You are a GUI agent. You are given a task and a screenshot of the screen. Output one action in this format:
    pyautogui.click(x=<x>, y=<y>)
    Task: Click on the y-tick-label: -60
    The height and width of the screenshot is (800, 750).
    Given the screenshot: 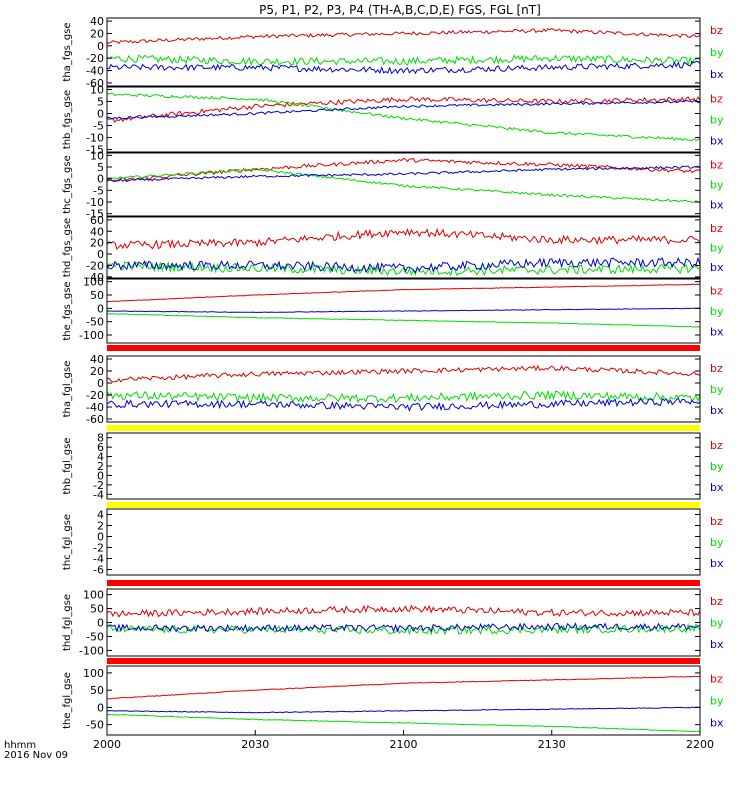 What is the action you would take?
    pyautogui.click(x=95, y=83)
    